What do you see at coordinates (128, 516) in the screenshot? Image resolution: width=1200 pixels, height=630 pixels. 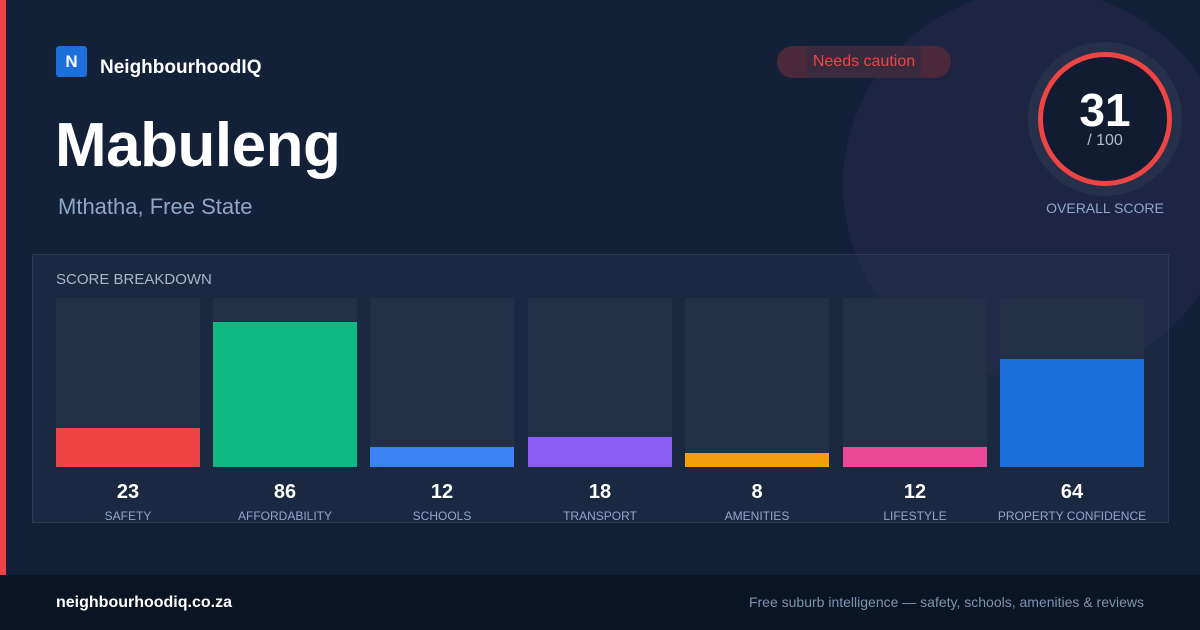 I see `bar-label: SAFETY` at bounding box center [128, 516].